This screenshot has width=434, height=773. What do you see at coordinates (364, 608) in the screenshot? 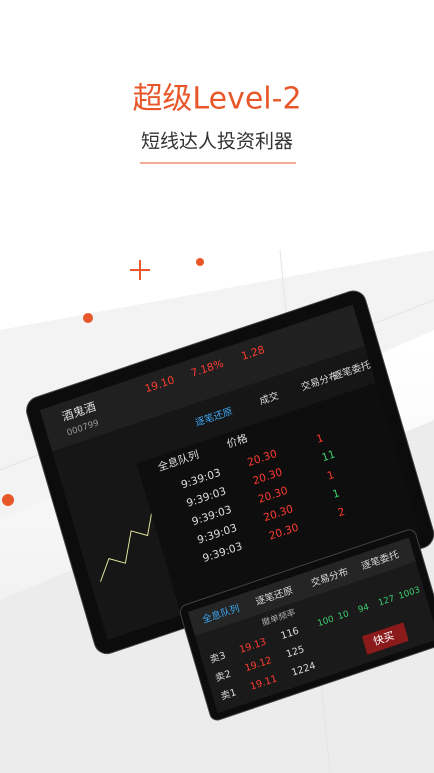
I see `number: 94` at bounding box center [364, 608].